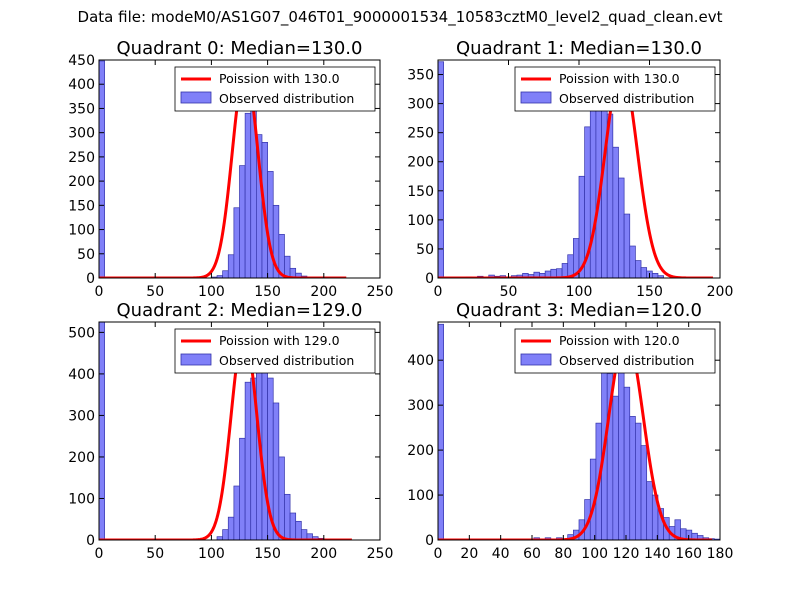 The height and width of the screenshot is (600, 800). I want to click on x-tick-label: 140, so click(657, 554).